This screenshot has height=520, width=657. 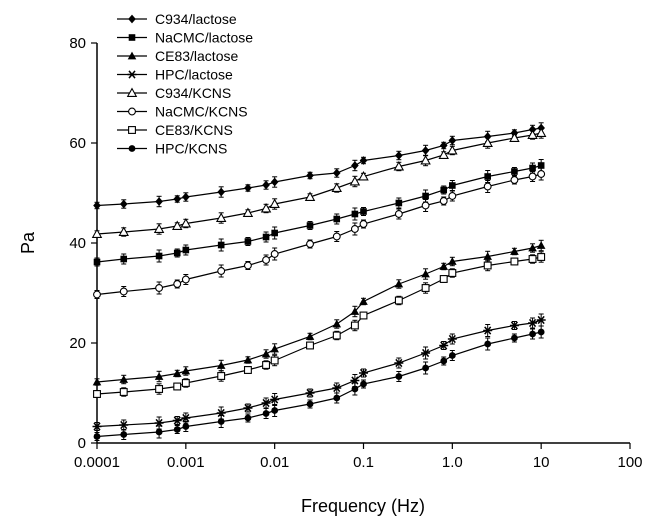 What do you see at coordinates (541, 462) in the screenshot?
I see `x-tick-label: 10` at bounding box center [541, 462].